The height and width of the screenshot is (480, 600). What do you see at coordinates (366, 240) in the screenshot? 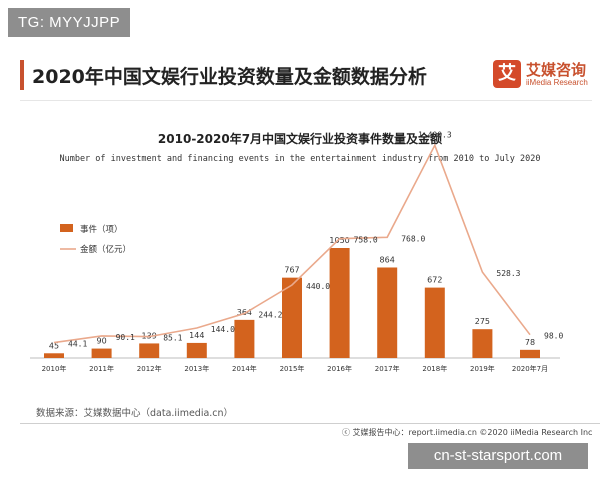
I see `line-label-6: 758.0` at bounding box center [366, 240].